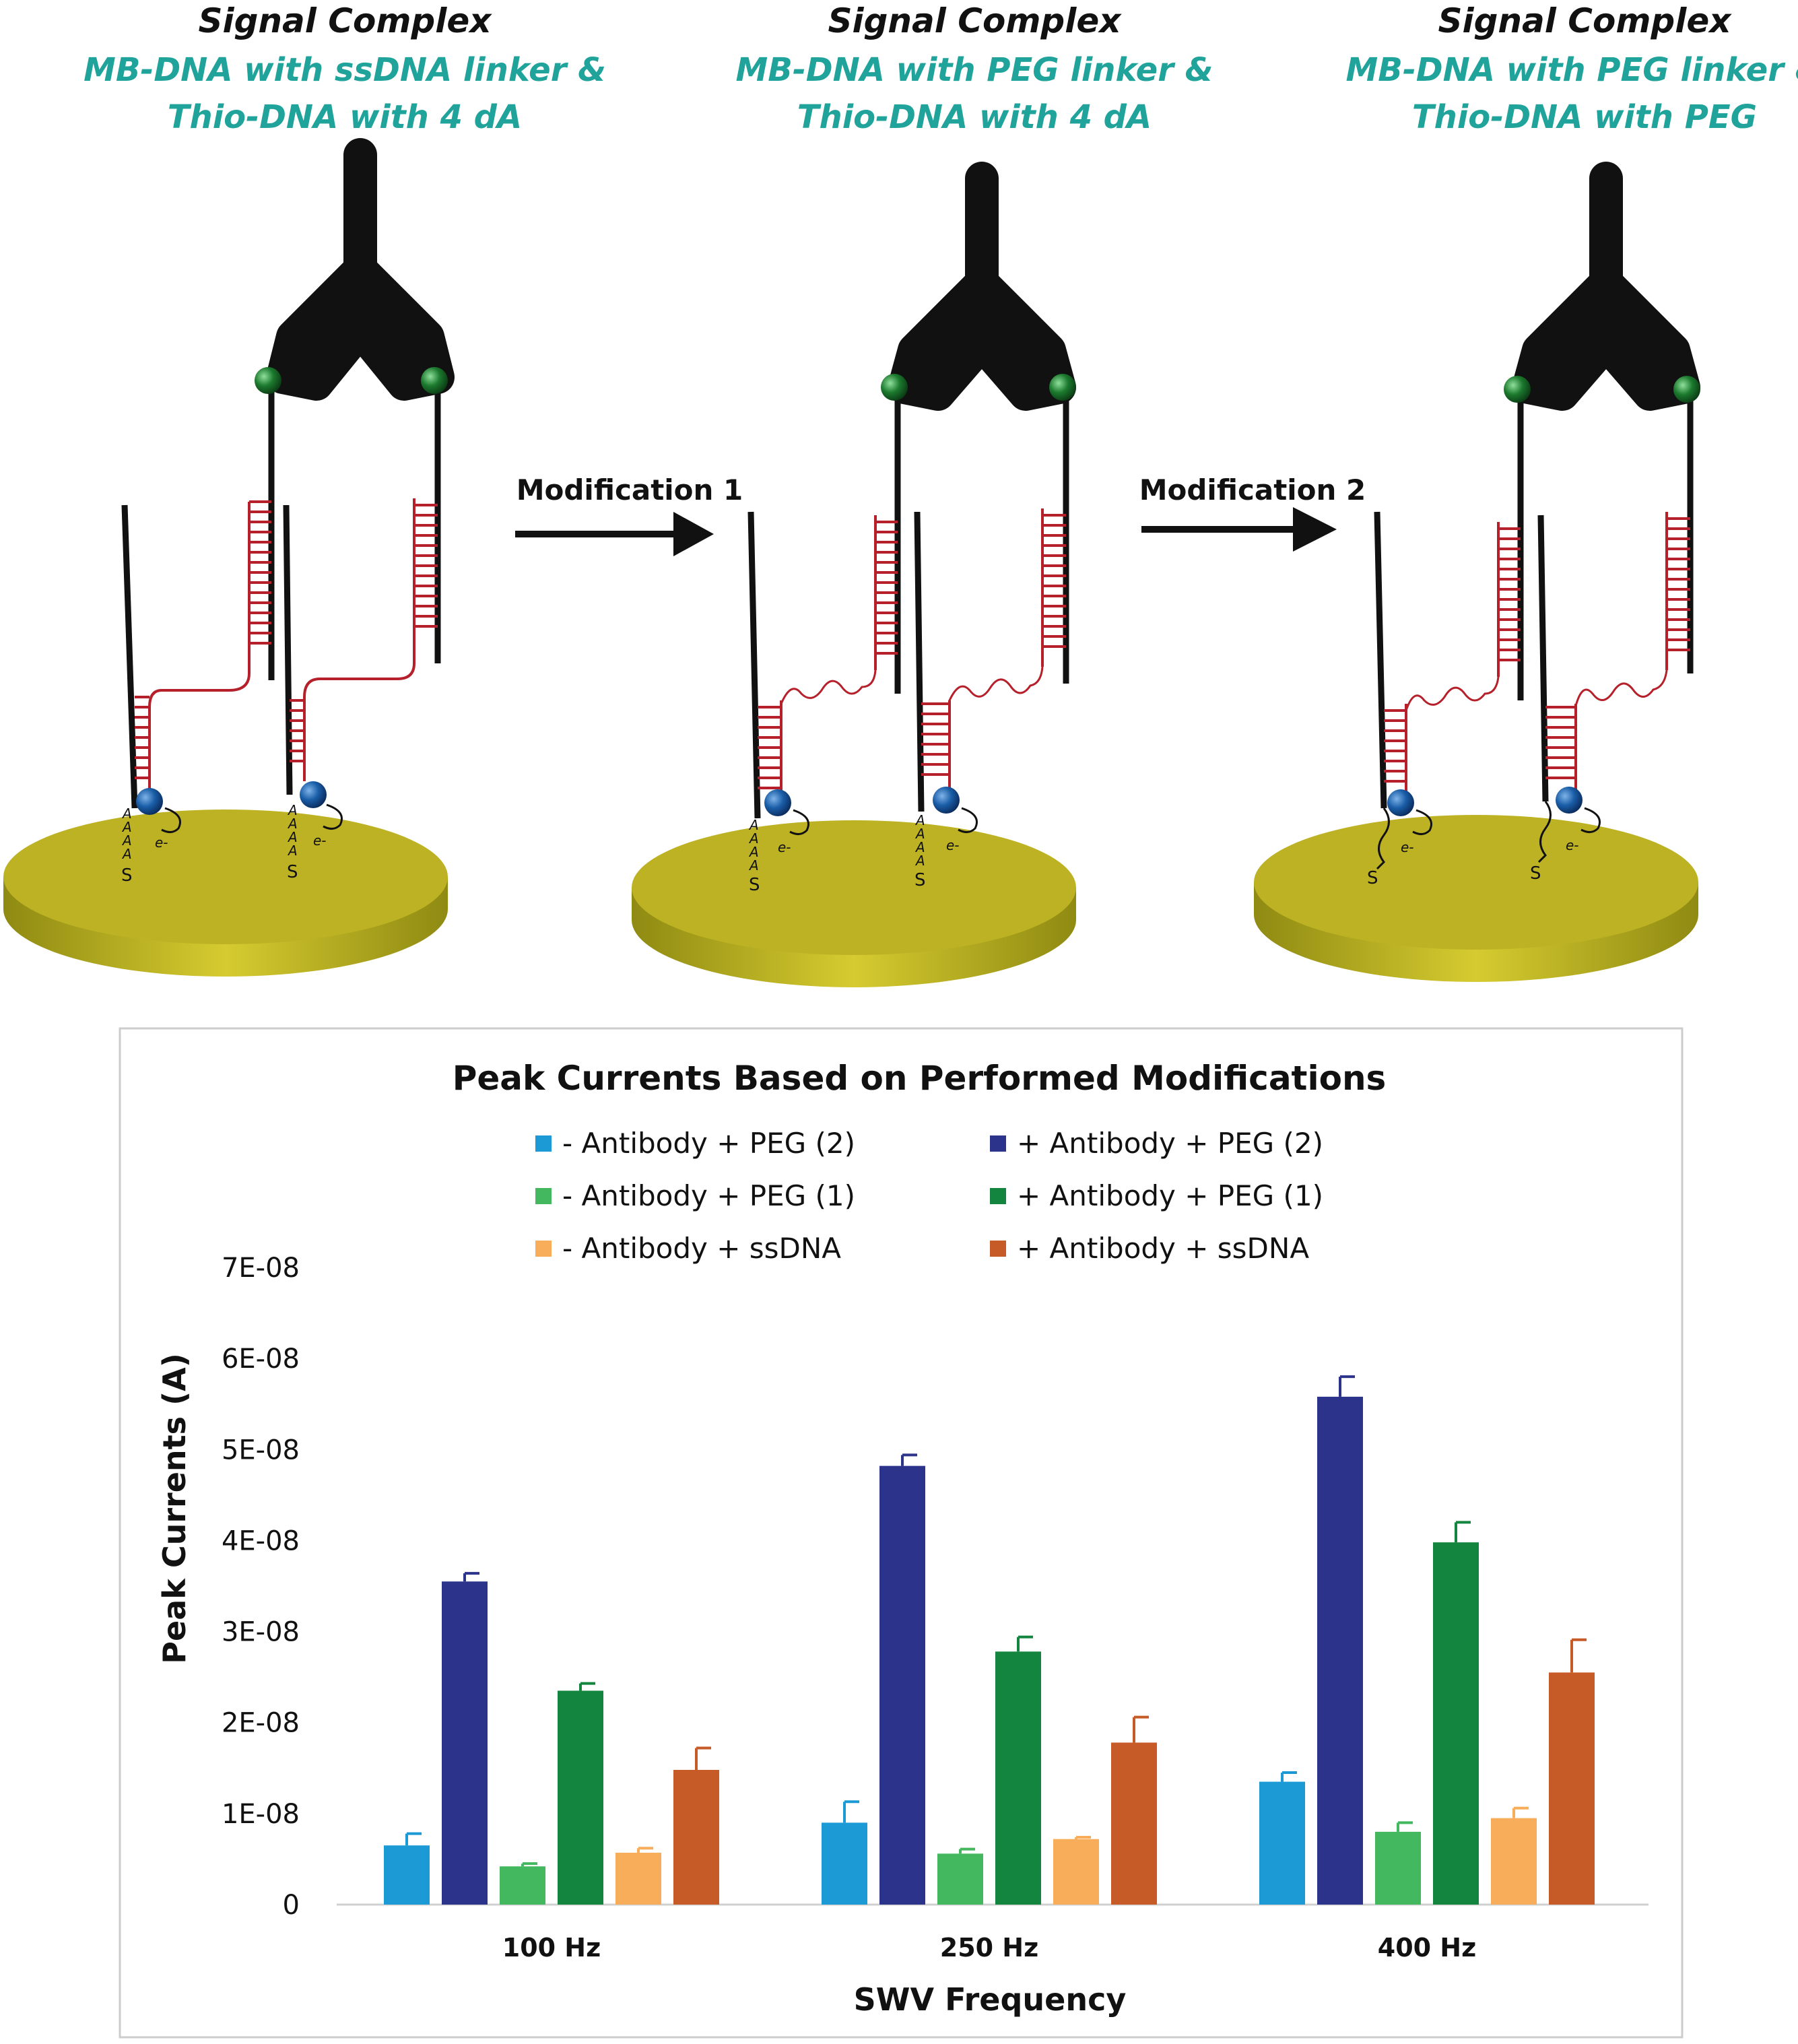 The width and height of the screenshot is (1798, 2044). Describe the element at coordinates (261, 1587) in the screenshot. I see `y-axis: 0 1E-08 2E-08 3E-08 4E-08 5E-08 6E-08 7E-08` at that location.